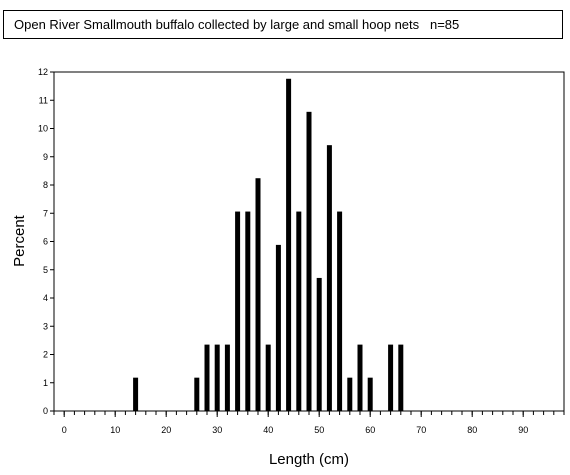  Describe the element at coordinates (45, 355) in the screenshot. I see `y-tick-label: 2` at that location.